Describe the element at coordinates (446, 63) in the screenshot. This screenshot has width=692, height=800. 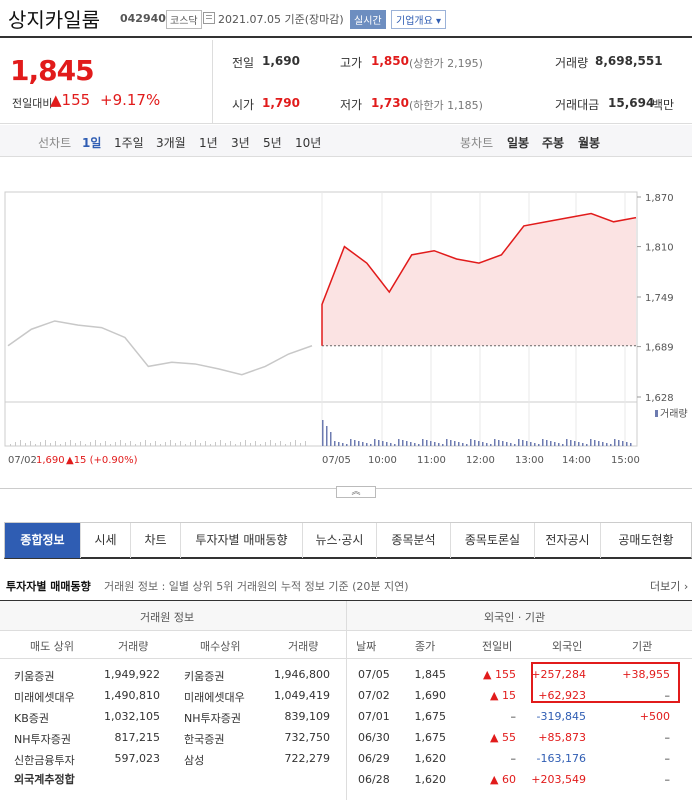
I see `upper-limit: (상한가 2,195)` at that location.